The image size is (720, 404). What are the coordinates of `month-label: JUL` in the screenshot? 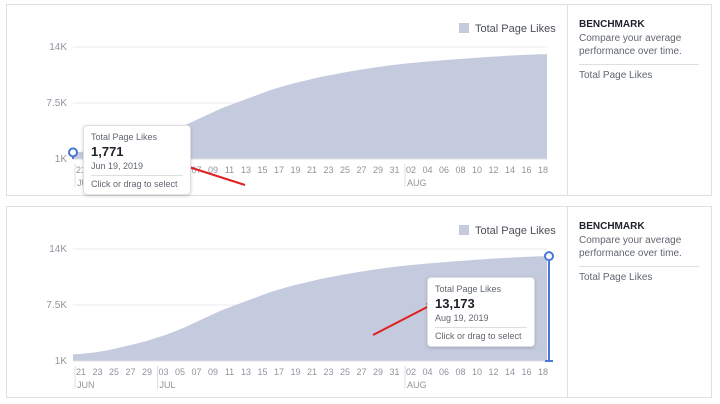 It's located at (168, 385).